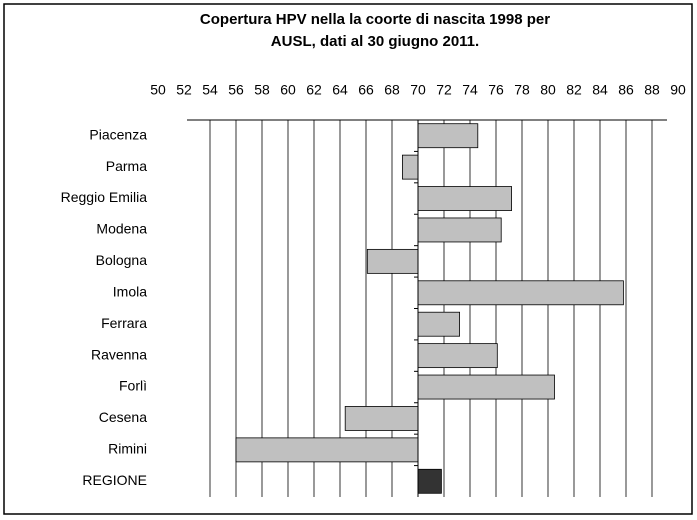  What do you see at coordinates (522, 90) in the screenshot?
I see `x-tick-label: 78` at bounding box center [522, 90].